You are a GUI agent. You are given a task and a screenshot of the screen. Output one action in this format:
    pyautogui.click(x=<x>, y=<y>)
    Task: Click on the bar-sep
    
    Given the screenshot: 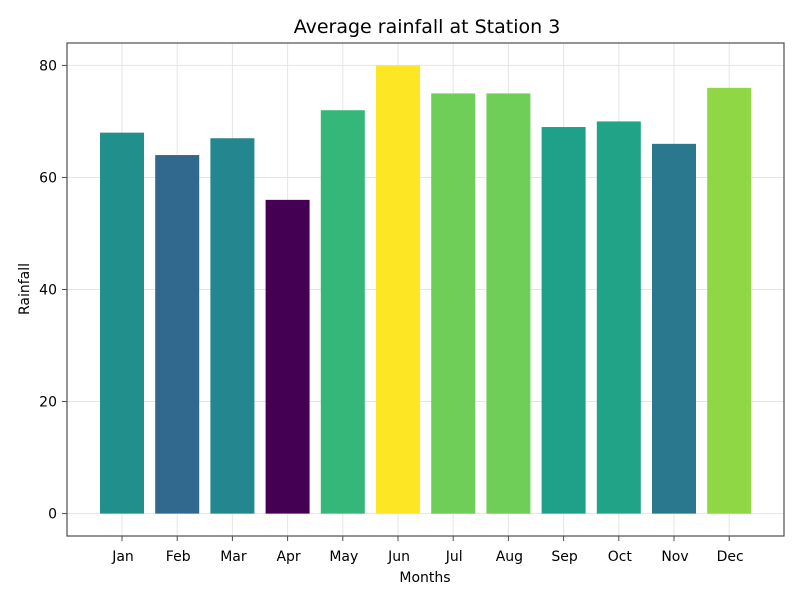 What is the action you would take?
    pyautogui.click(x=563, y=320)
    